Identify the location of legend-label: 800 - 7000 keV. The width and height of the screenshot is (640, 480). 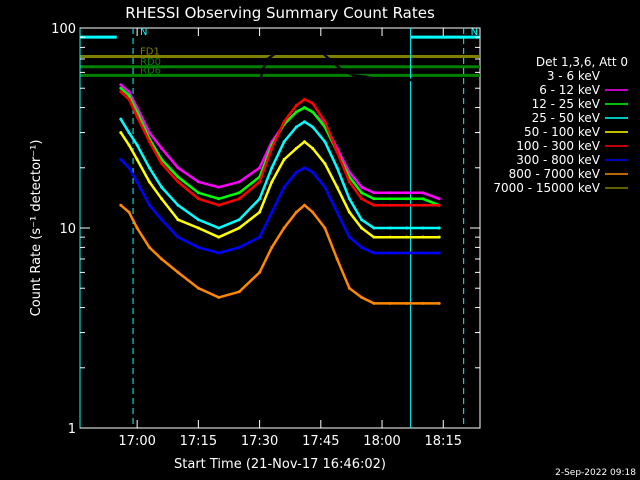
(555, 174).